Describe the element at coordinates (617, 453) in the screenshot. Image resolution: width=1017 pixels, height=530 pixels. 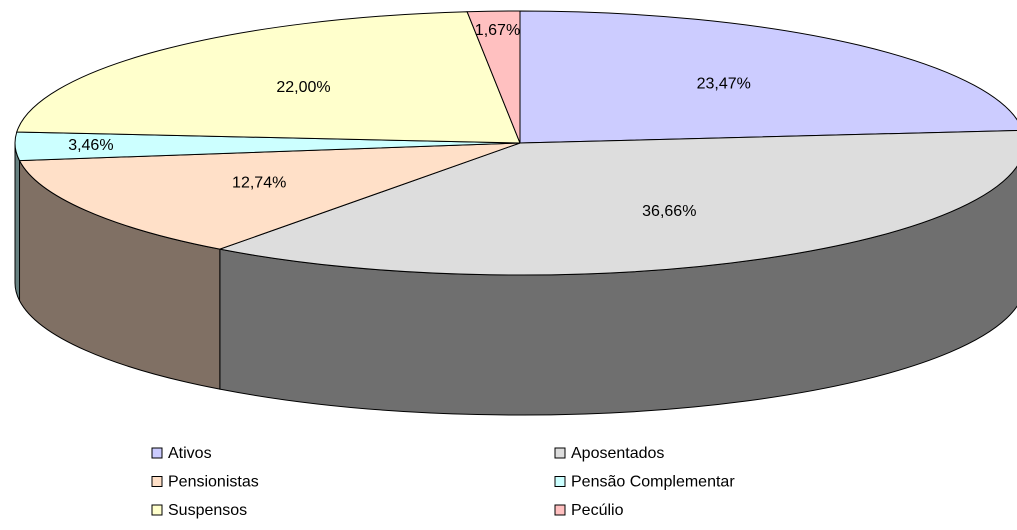
I see `legend-label: Aposentados` at that location.